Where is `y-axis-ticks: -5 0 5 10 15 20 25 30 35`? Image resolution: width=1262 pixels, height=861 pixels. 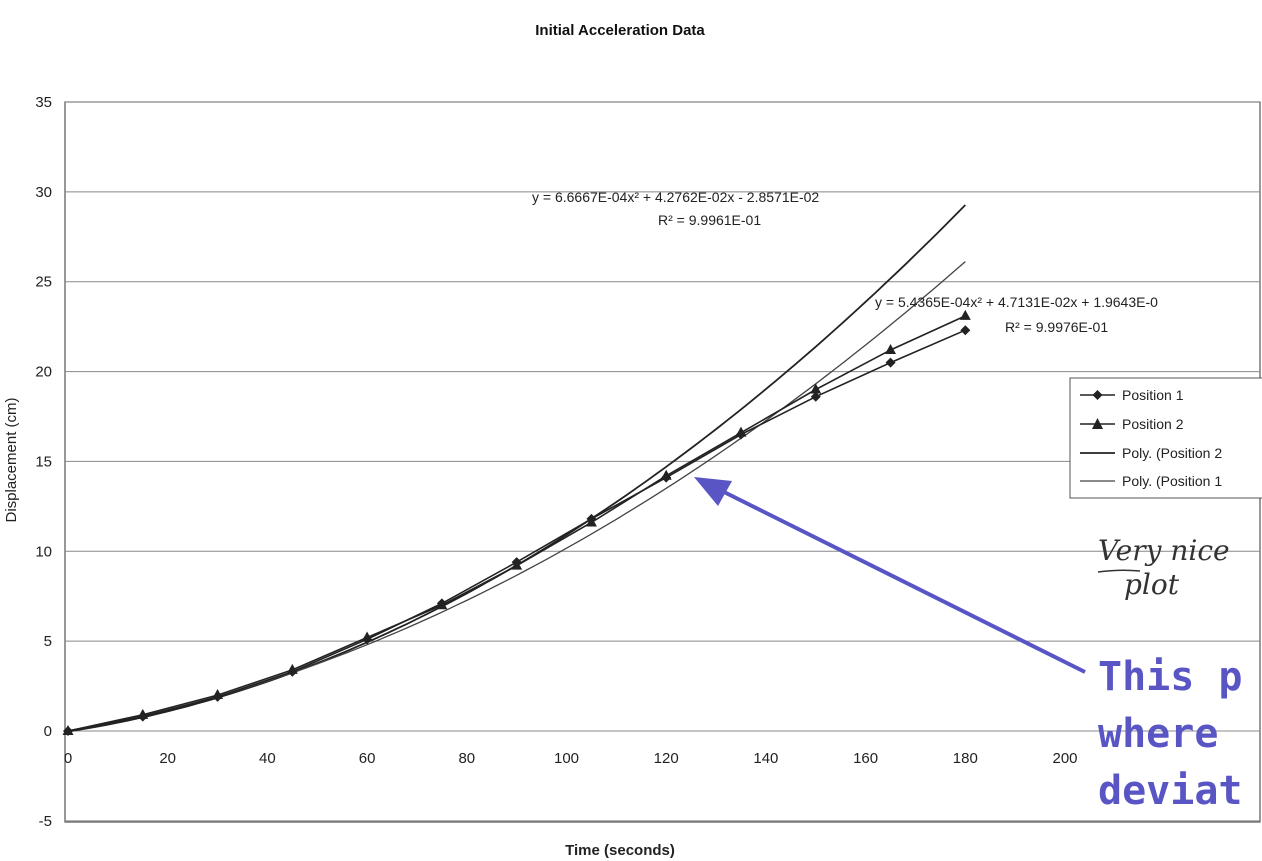
y-axis-ticks: -5 0 5 10 15 20 25 30 35 is located at coordinates (43, 462).